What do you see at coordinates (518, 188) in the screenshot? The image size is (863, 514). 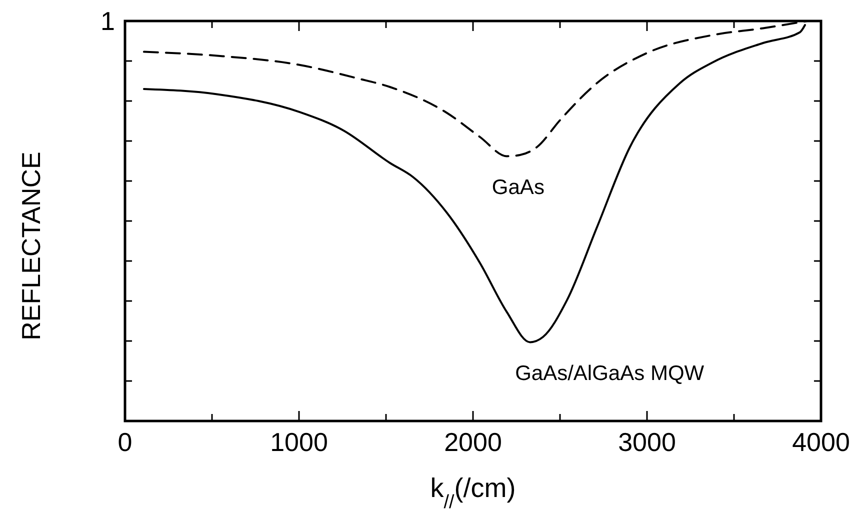 I see `series-label: GaAs` at bounding box center [518, 188].